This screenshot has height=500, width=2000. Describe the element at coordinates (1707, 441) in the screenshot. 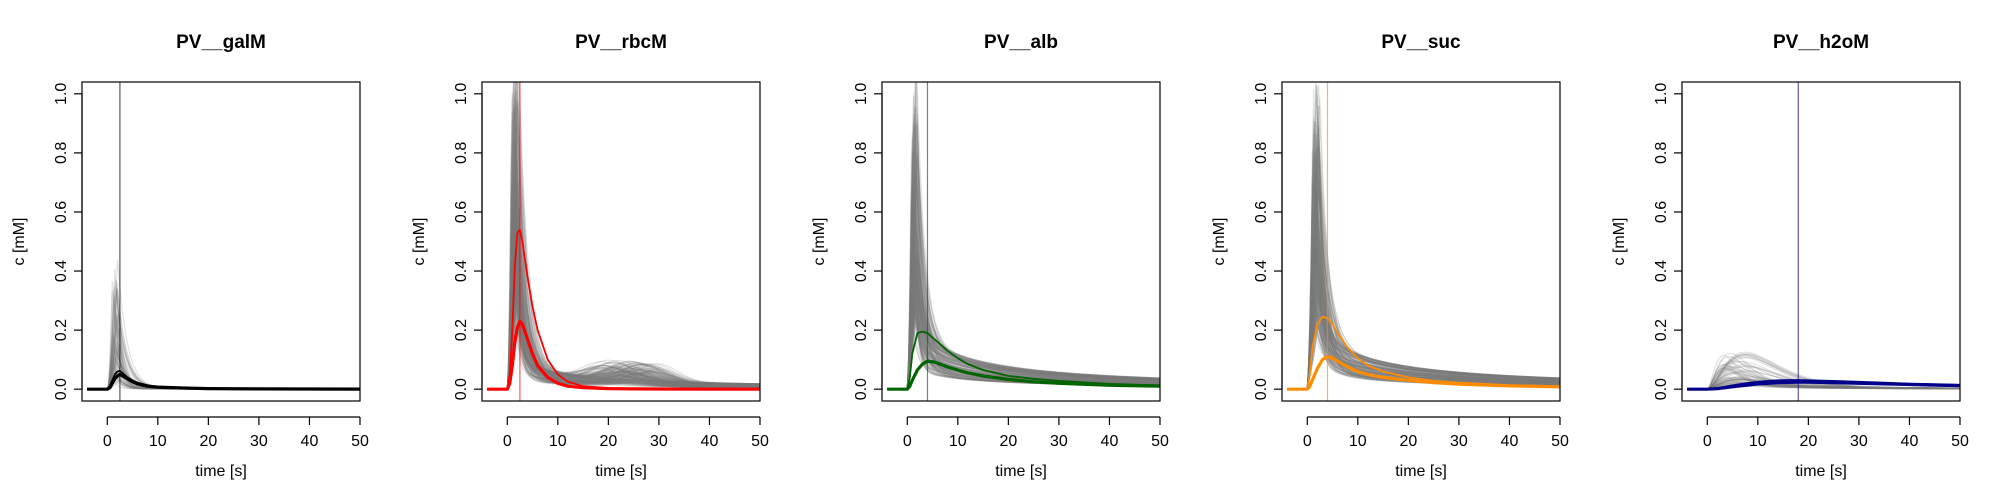

I see `x-tick-label: 0` at that location.